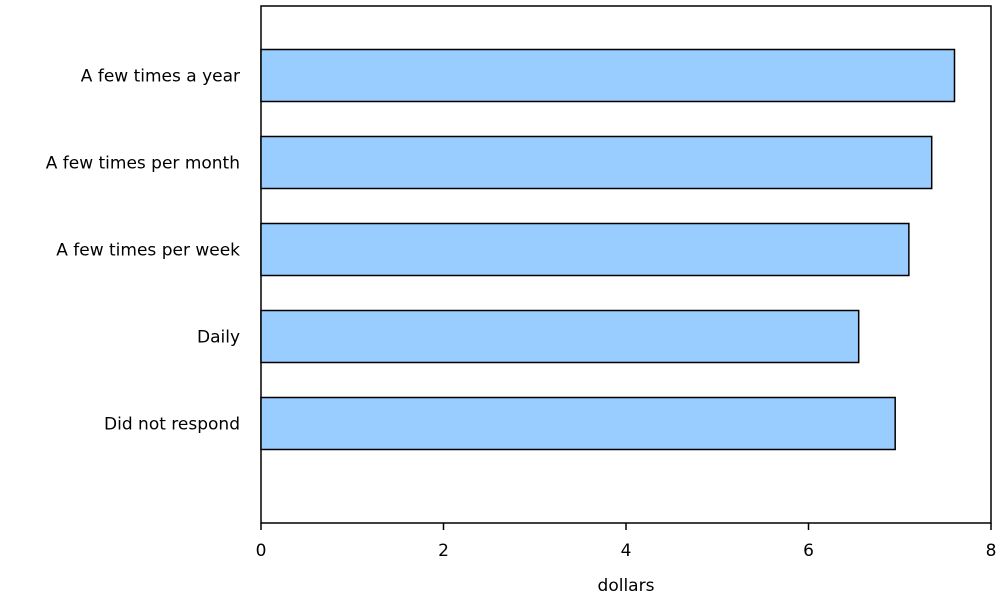 The width and height of the screenshot is (999, 601). Describe the element at coordinates (172, 425) in the screenshot. I see `category-label: Did not respond` at that location.